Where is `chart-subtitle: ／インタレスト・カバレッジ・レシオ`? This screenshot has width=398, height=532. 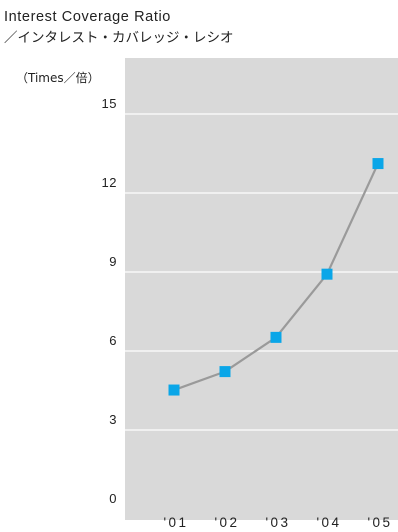
chart-subtitle: ／インタレスト・カバレッジ・レシオ is located at coordinates (119, 38).